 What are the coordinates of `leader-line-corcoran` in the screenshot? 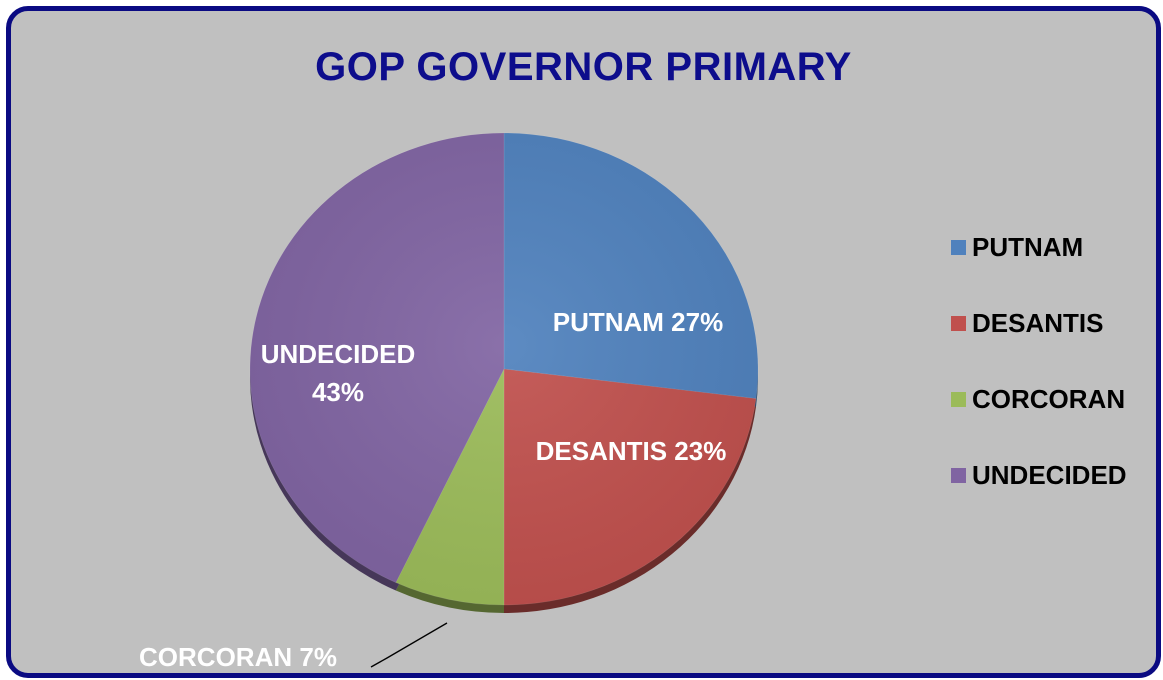 It's located at (409, 645).